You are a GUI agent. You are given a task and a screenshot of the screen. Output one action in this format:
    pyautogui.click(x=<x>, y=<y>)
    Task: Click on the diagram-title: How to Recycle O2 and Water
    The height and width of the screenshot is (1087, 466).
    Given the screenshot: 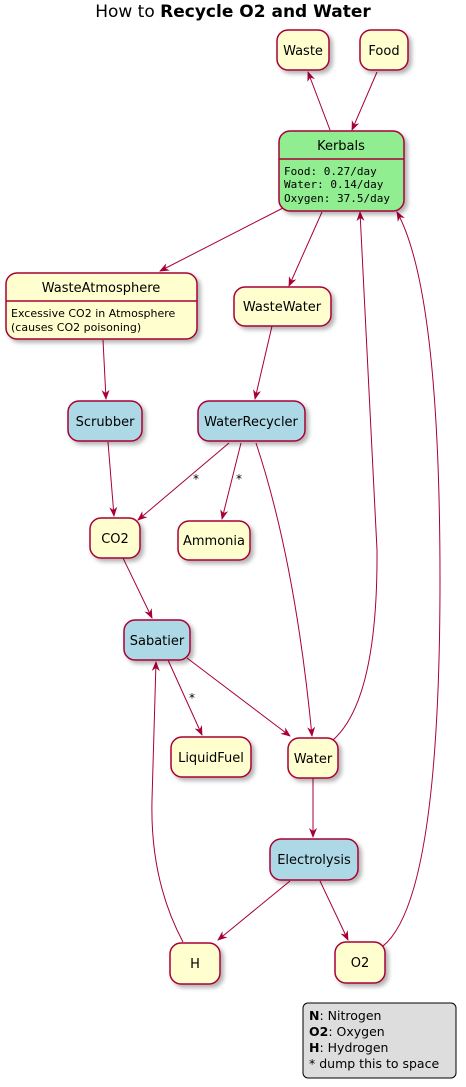 What is the action you would take?
    pyautogui.click(x=233, y=12)
    